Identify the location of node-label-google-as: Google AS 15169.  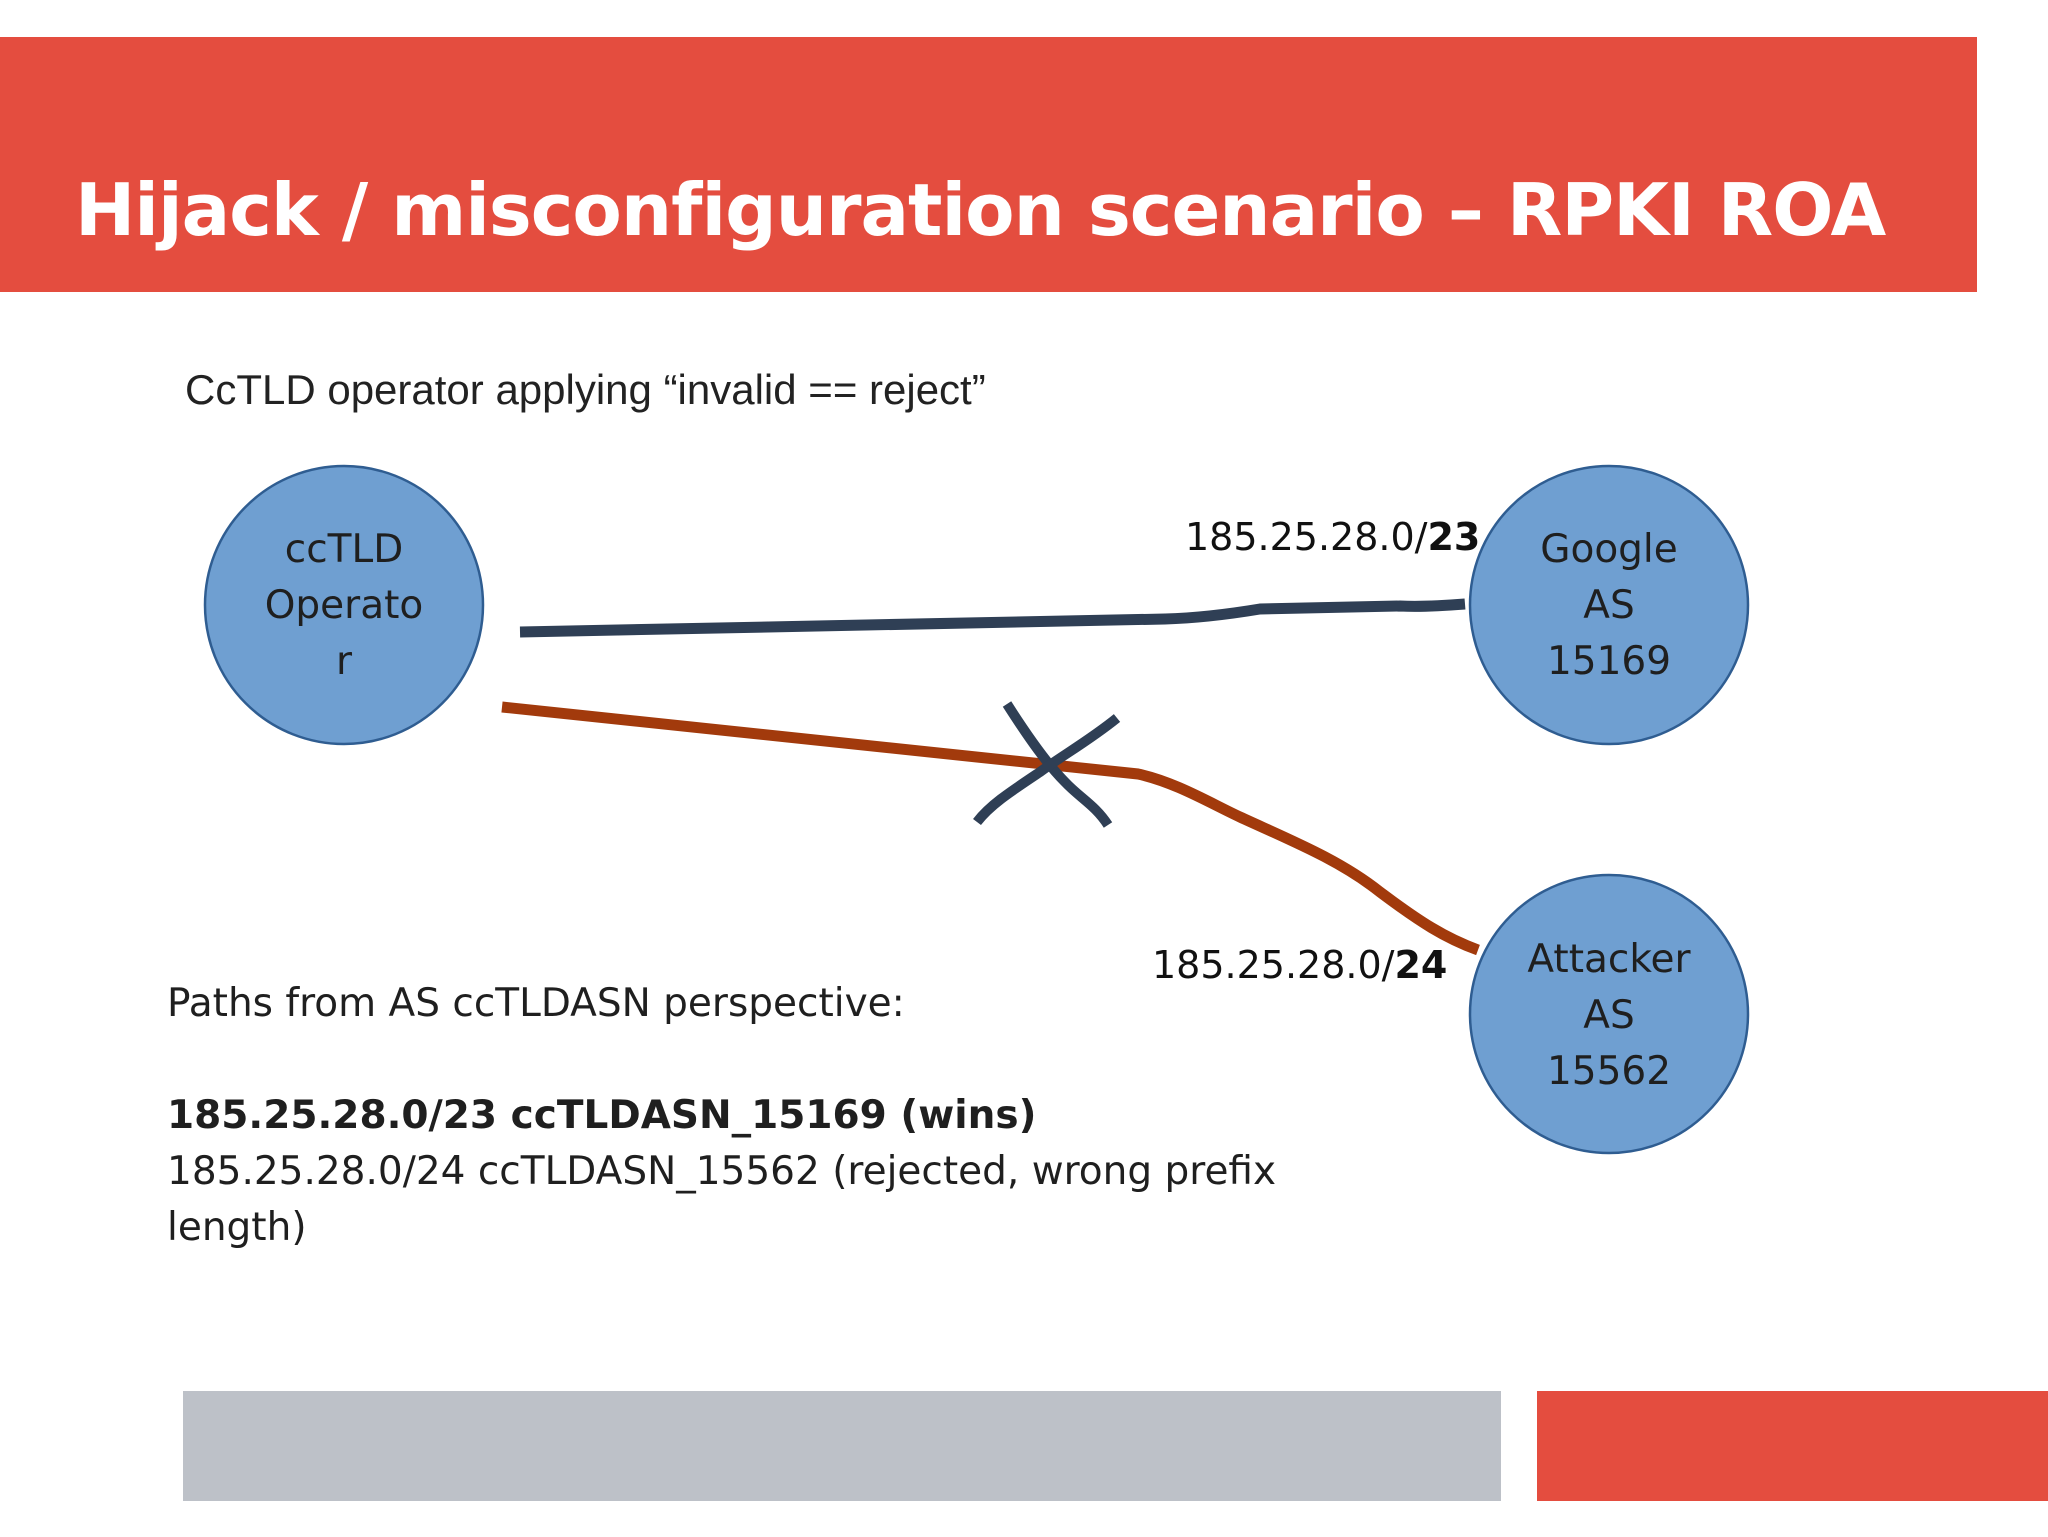
(1609, 606).